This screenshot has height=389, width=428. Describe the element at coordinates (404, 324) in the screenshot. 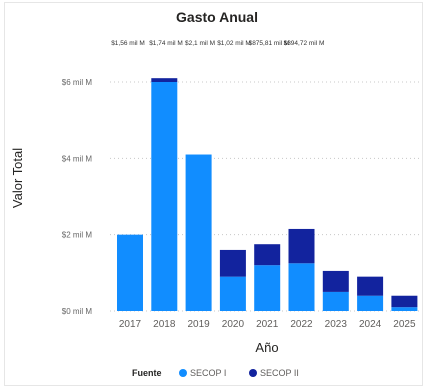

I see `x-tick-label: 2025` at that location.